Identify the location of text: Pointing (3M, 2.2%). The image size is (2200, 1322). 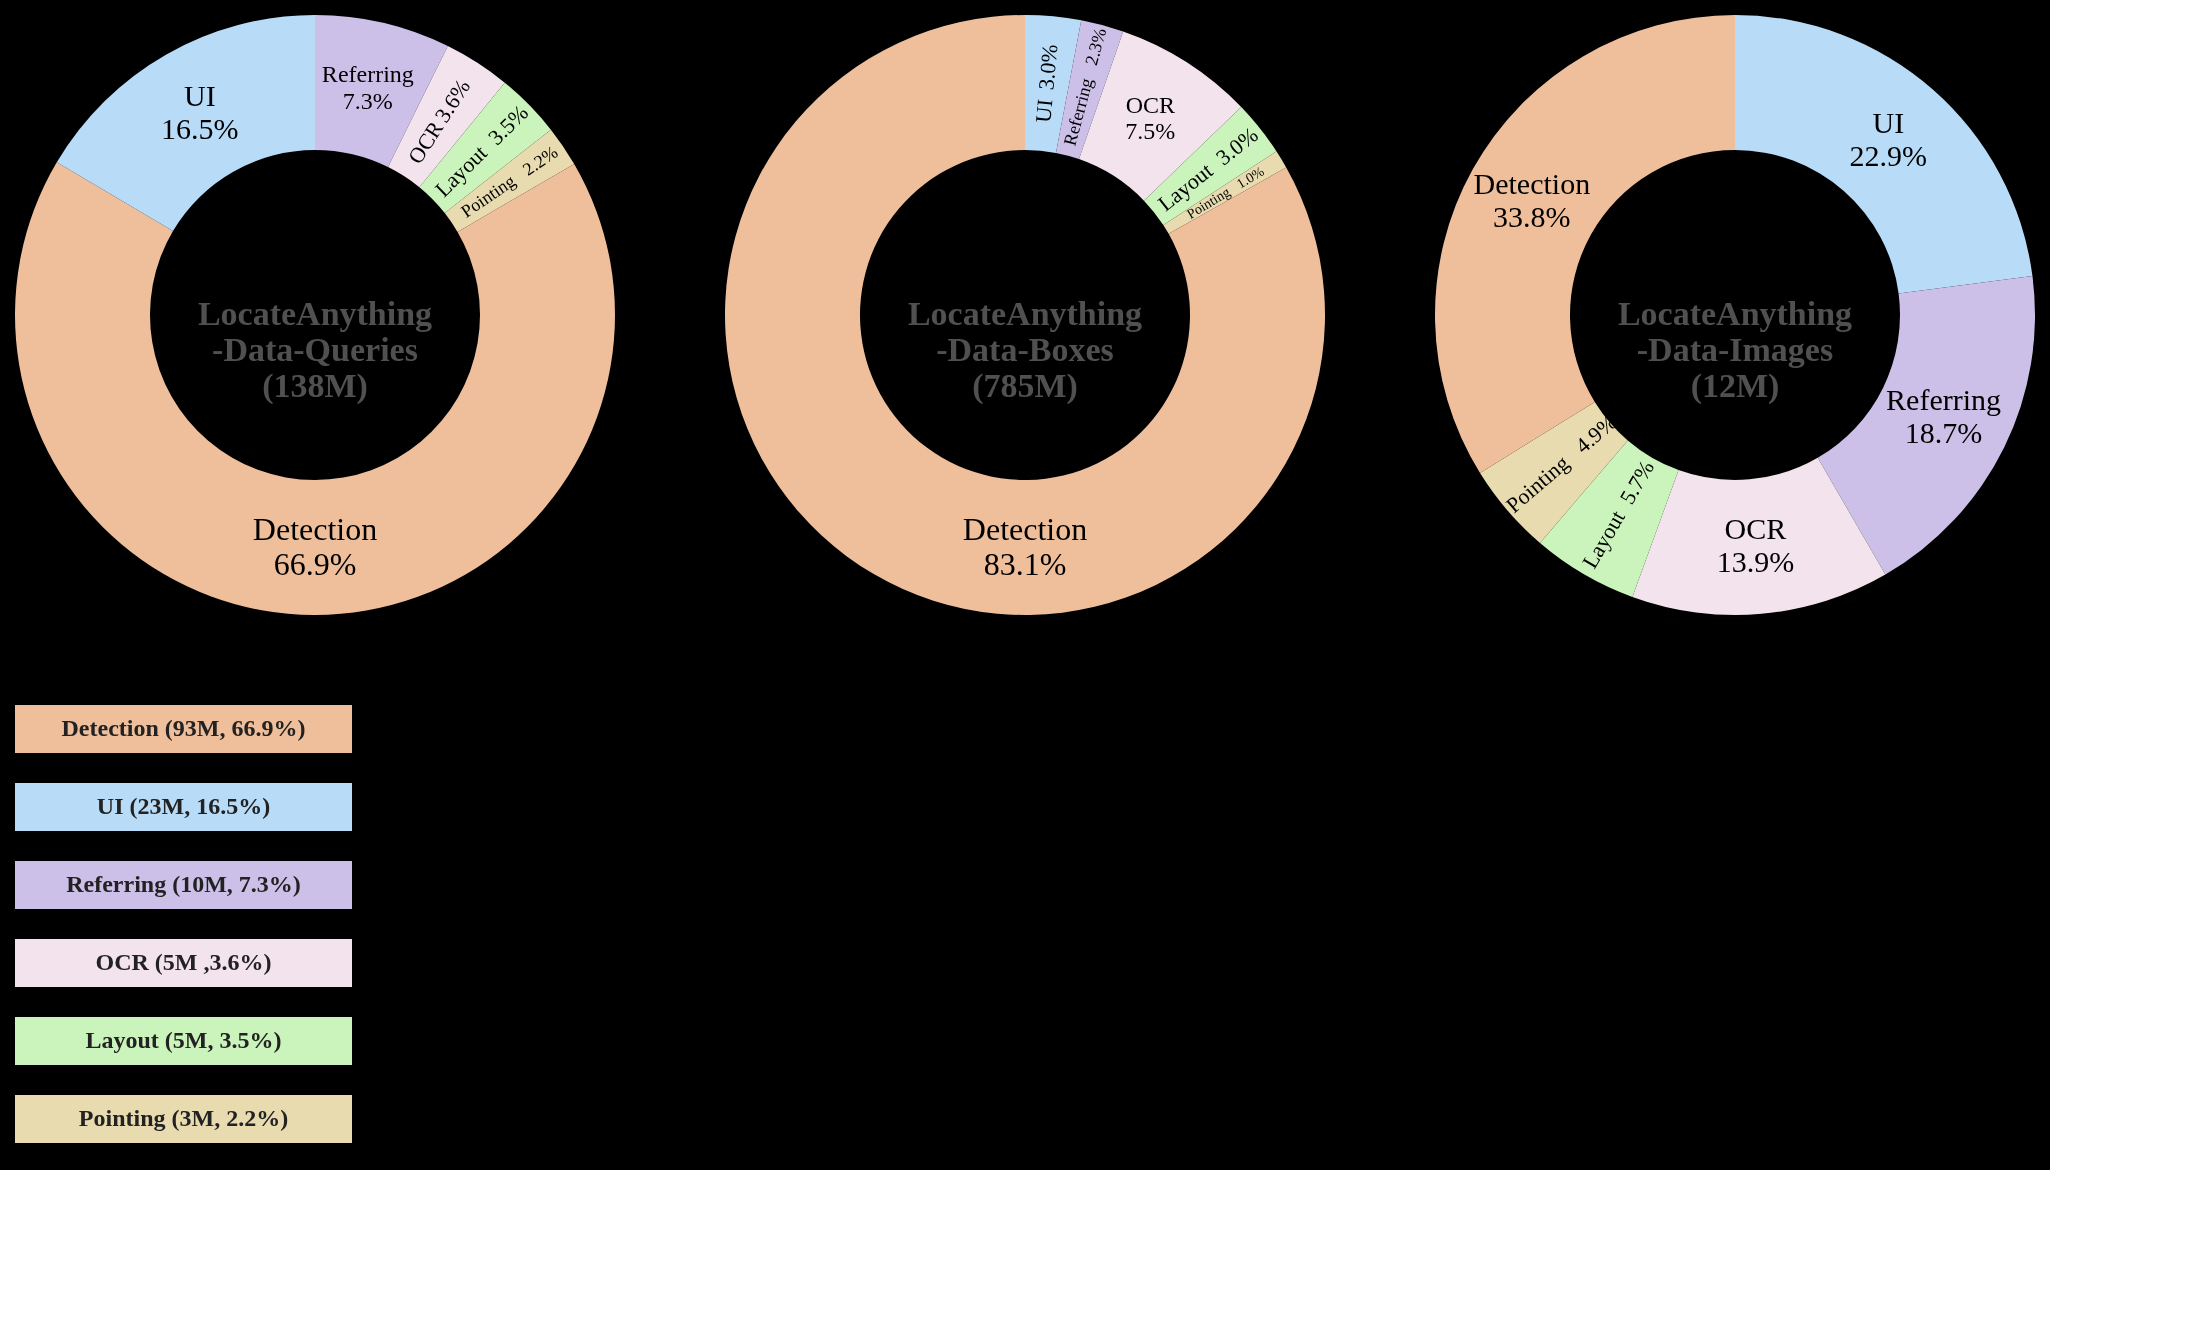
(183, 1118).